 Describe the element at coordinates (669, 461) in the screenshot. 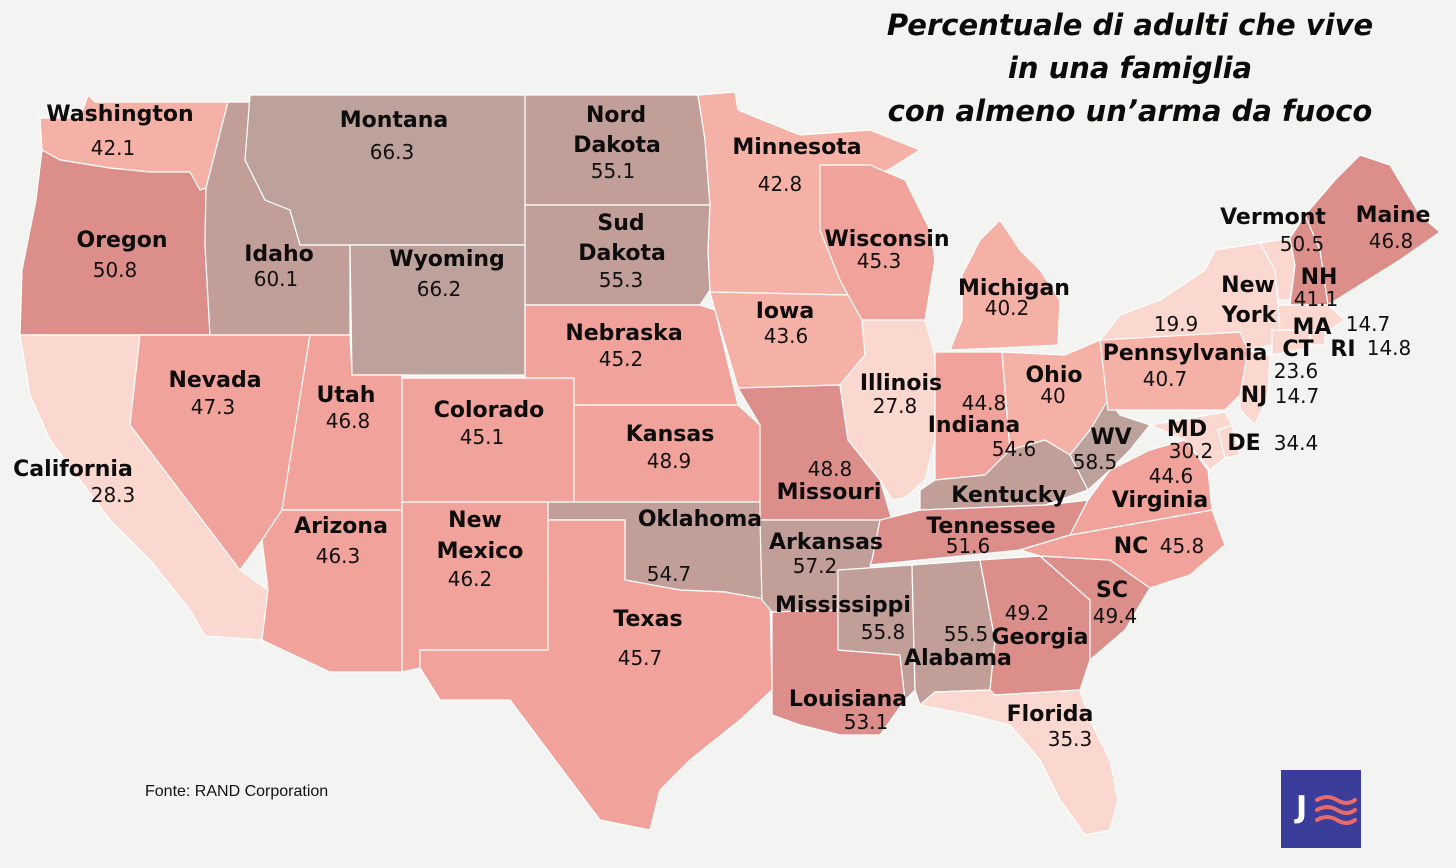

I see `label-kansas-value: 48.9` at that location.